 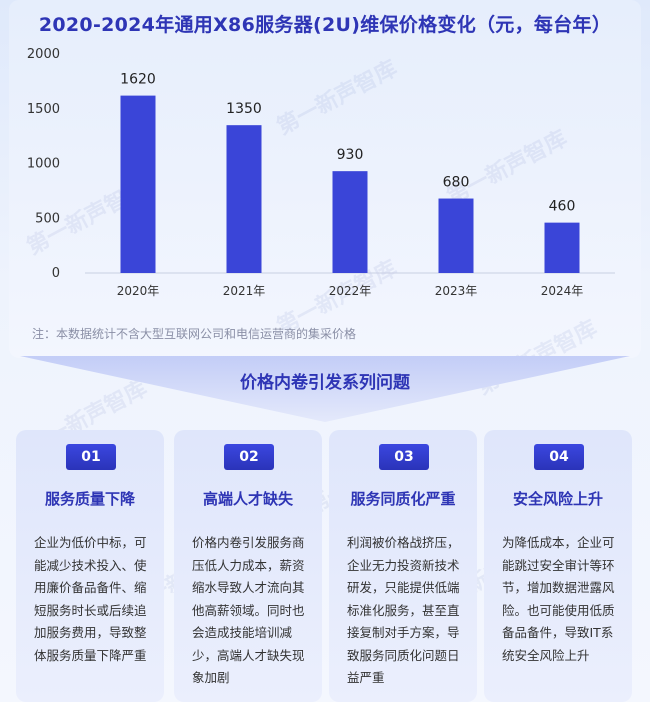 What do you see at coordinates (244, 109) in the screenshot?
I see `data-label: 1350` at bounding box center [244, 109].